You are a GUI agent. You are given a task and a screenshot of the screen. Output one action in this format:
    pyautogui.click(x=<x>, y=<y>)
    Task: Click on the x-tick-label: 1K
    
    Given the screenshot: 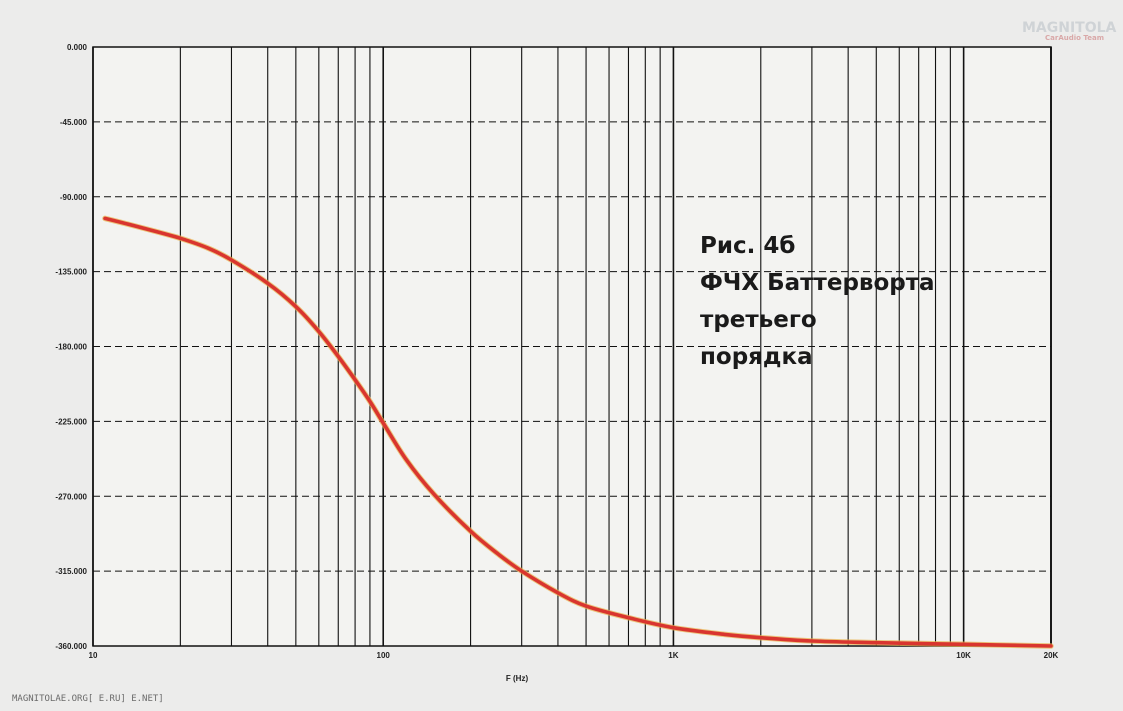 What is the action you would take?
    pyautogui.click(x=673, y=655)
    